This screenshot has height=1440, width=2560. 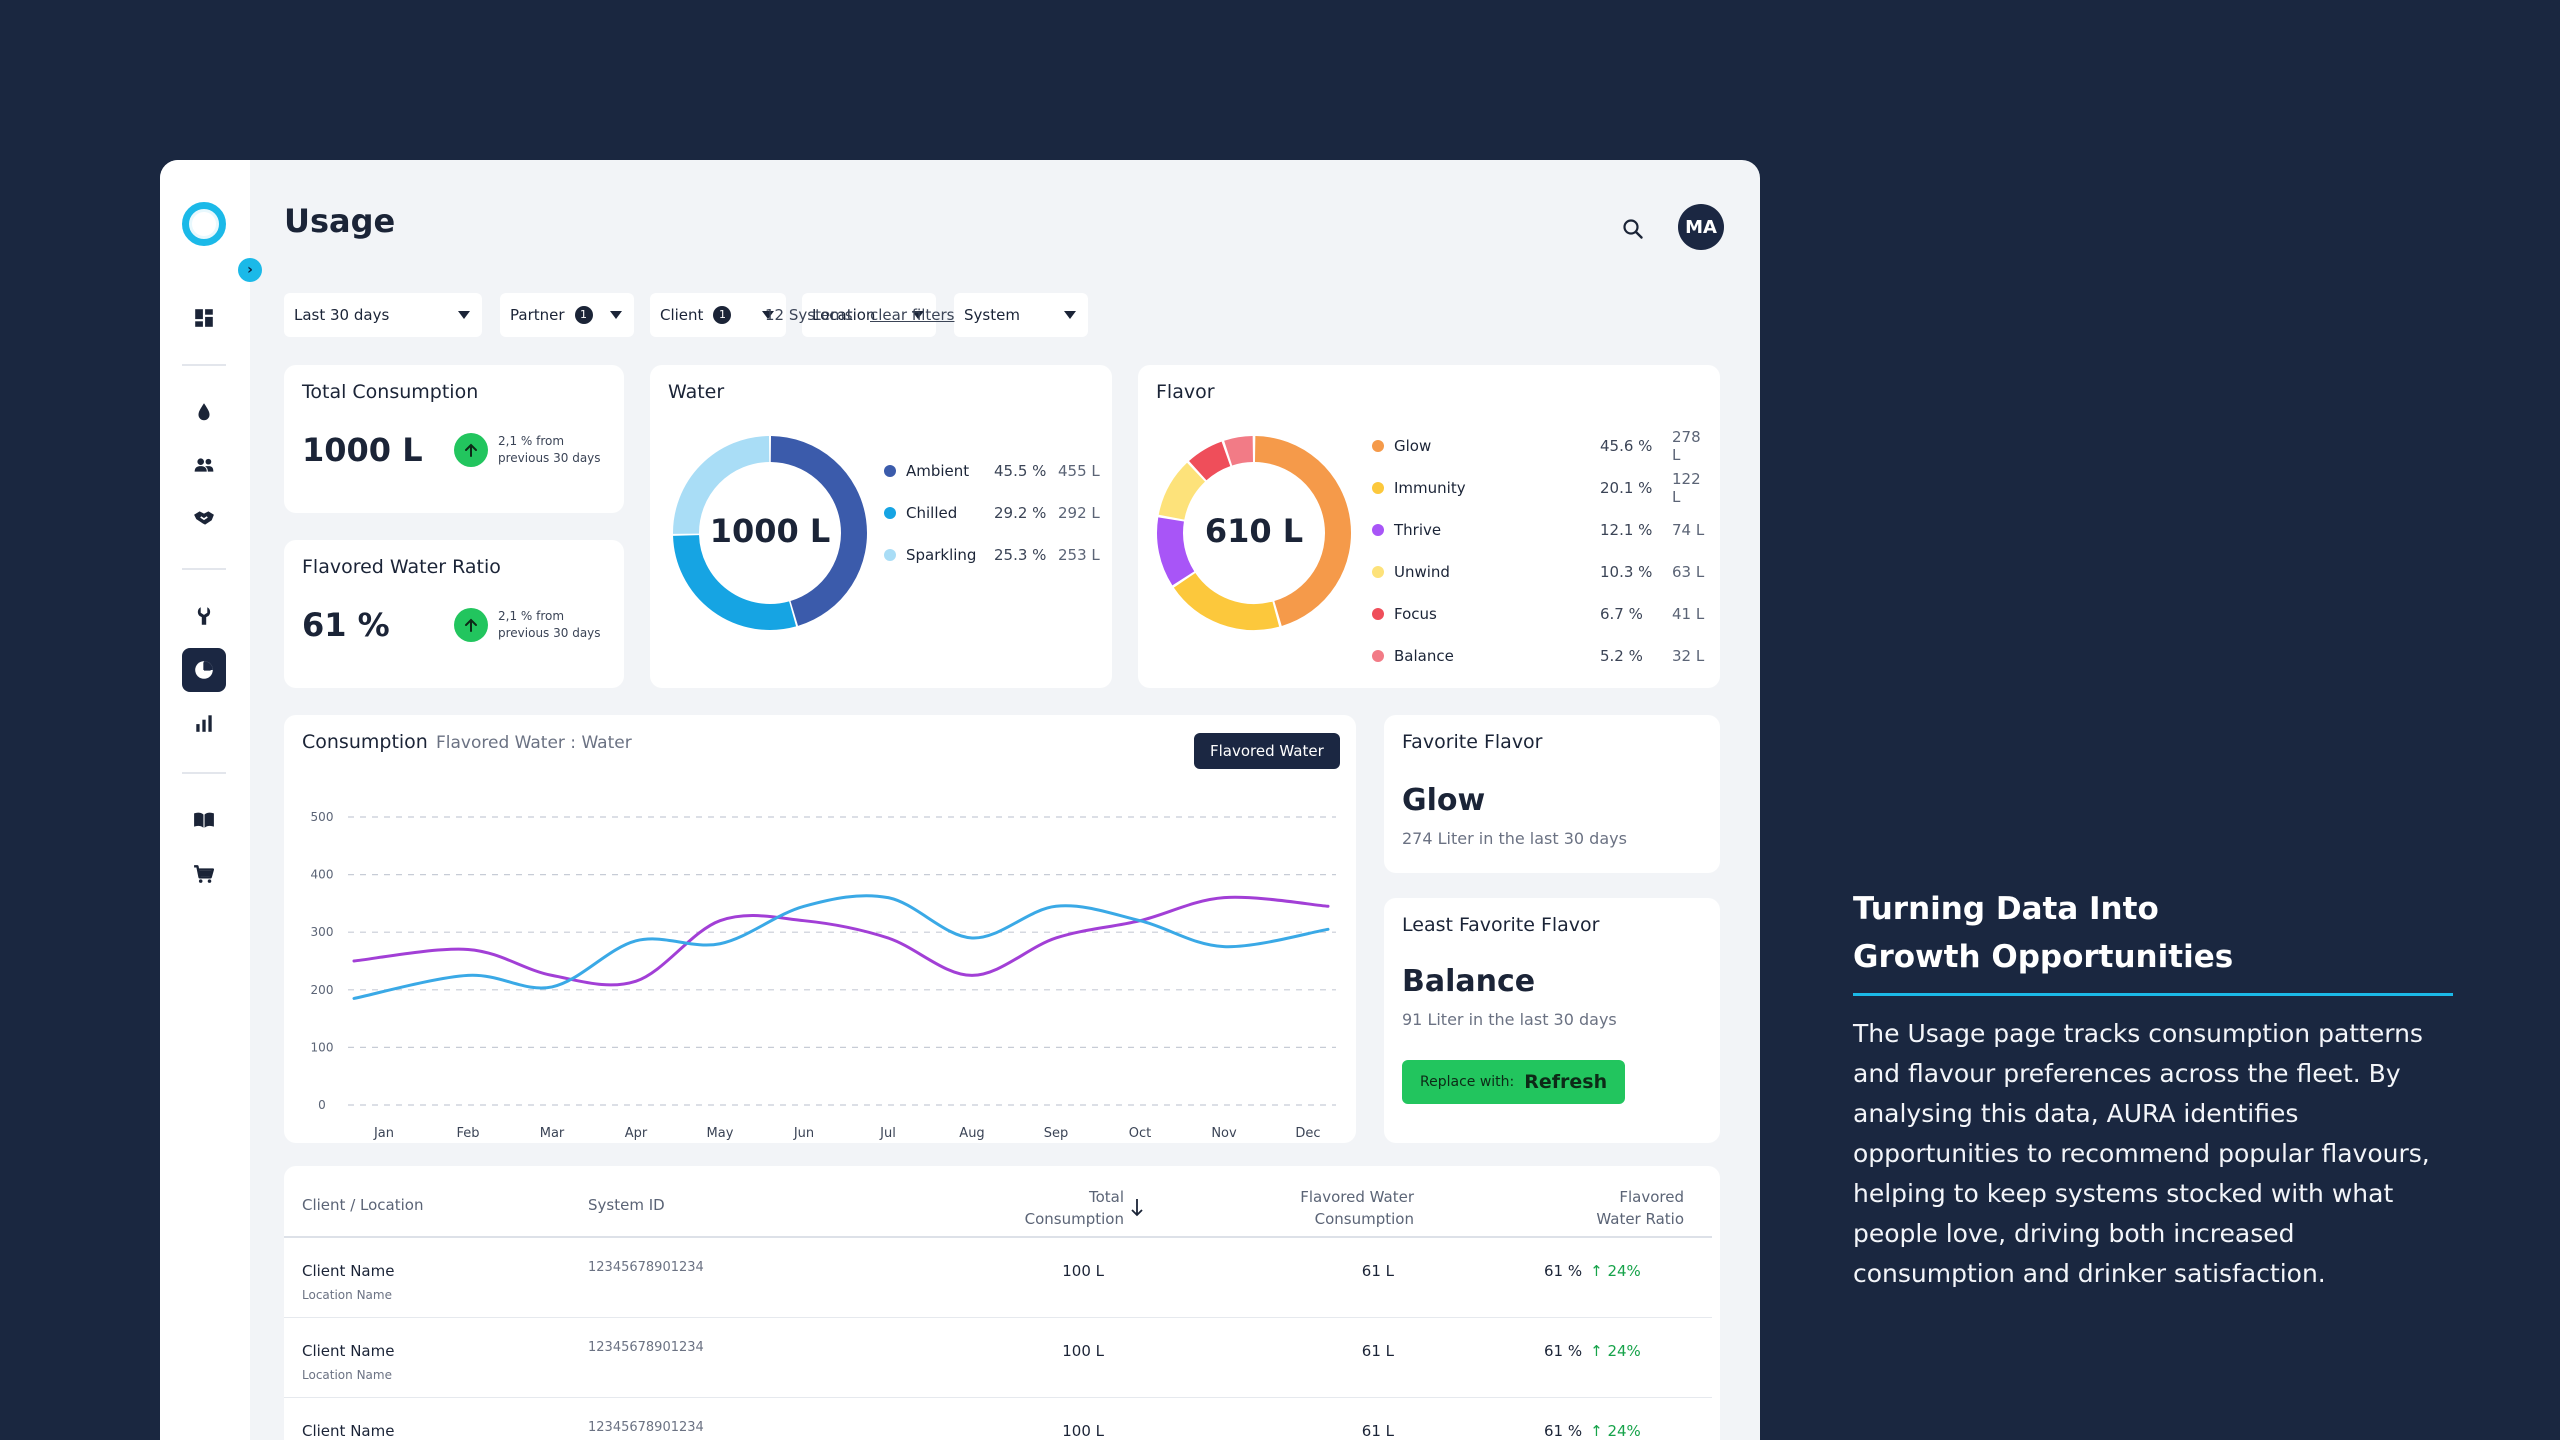 I want to click on column-header-total-line1: Total, so click(x=1106, y=1197).